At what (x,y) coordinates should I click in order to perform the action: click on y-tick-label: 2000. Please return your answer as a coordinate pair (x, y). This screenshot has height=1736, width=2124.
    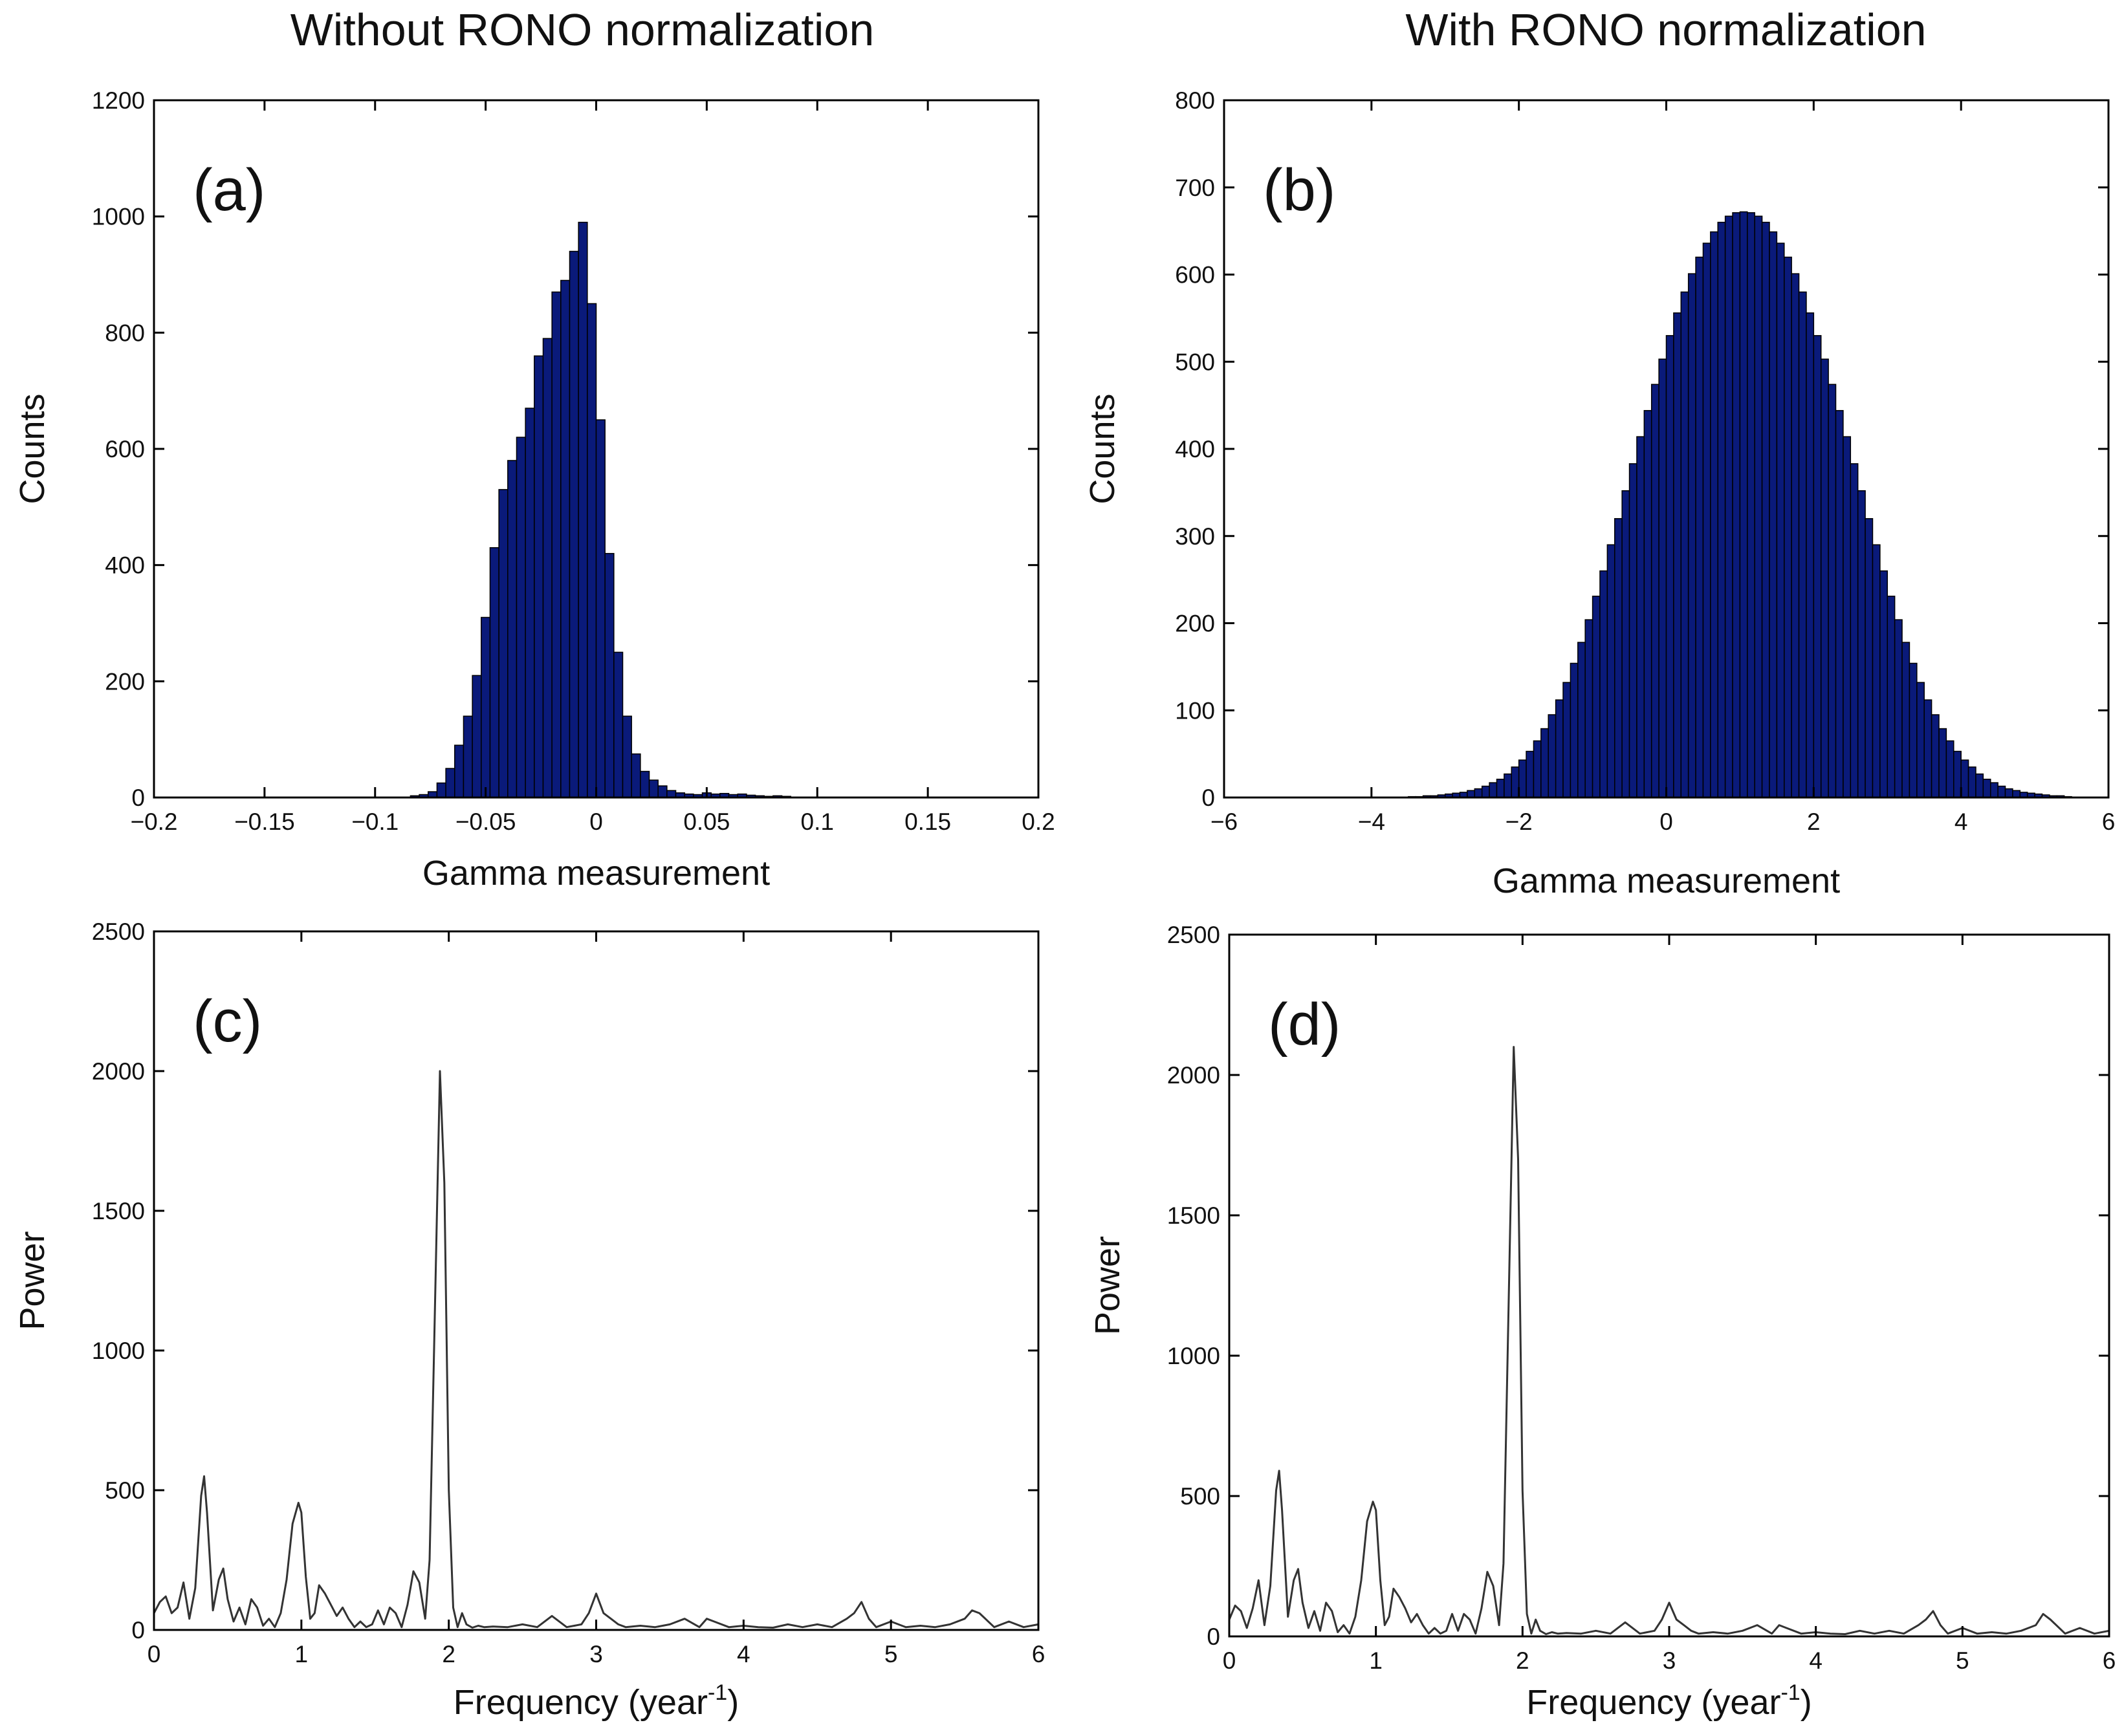
    Looking at the image, I should click on (118, 1071).